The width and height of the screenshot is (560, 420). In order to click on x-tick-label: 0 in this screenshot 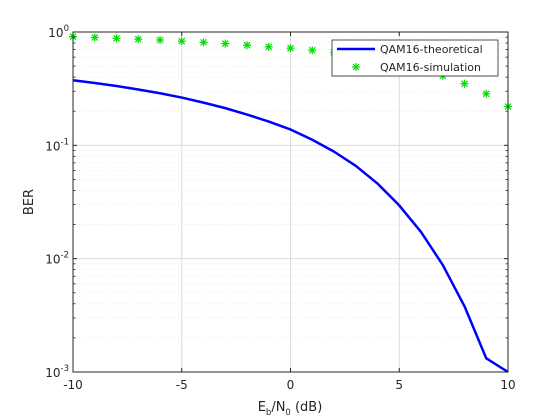, I will do `click(291, 385)`.